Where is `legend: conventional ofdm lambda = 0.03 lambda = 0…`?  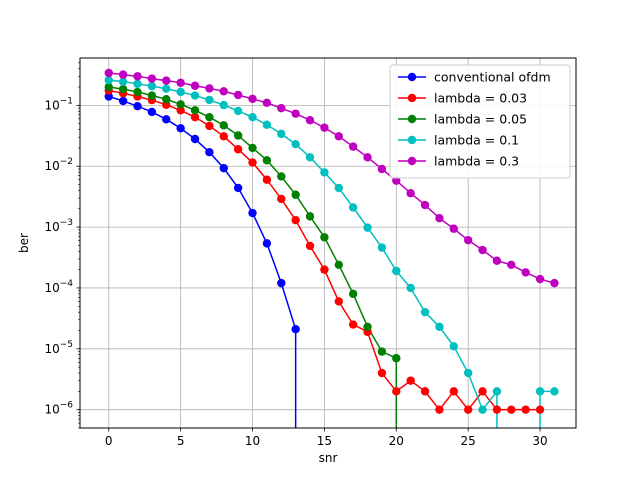
legend: conventional ofdm lambda = 0.03 lambda = 0… is located at coordinates (480, 121).